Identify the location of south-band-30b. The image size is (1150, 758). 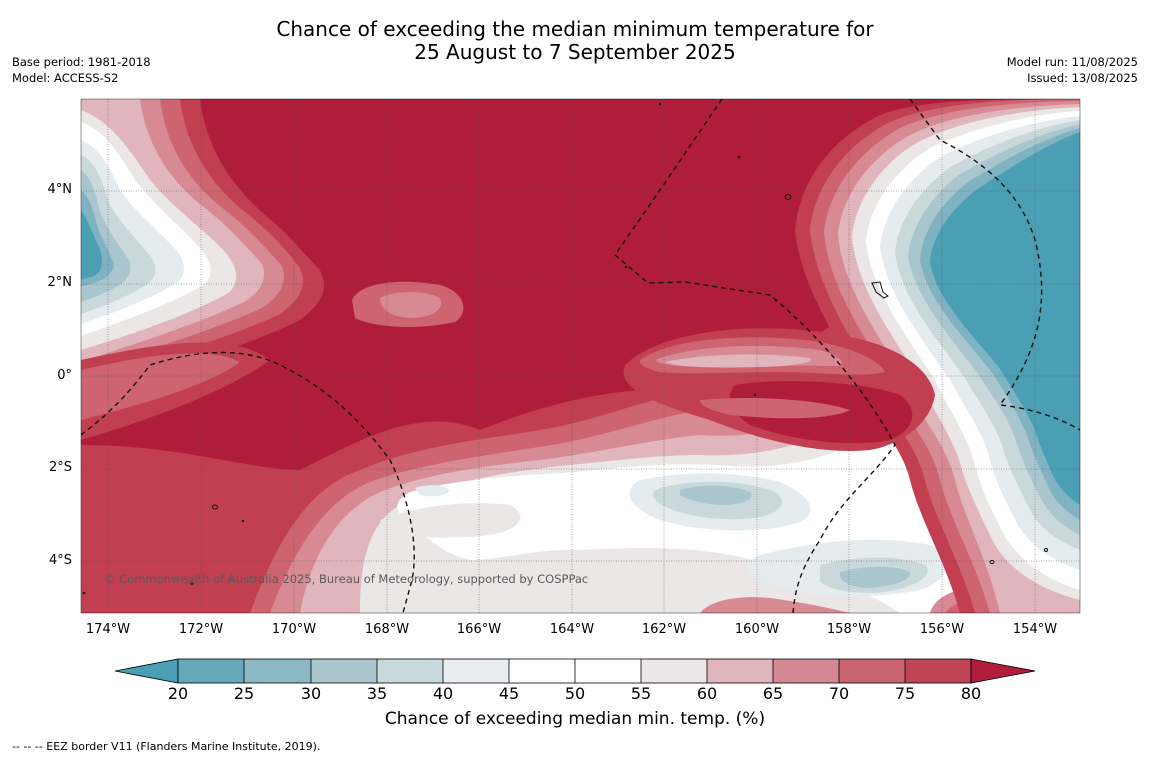
(875, 577).